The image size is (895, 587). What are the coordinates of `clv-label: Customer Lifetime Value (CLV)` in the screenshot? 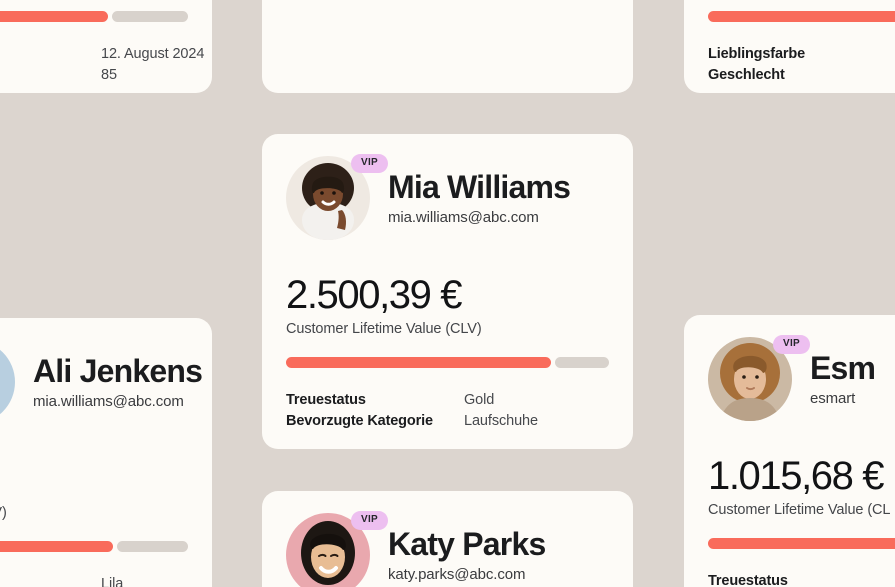 It's located at (384, 329).